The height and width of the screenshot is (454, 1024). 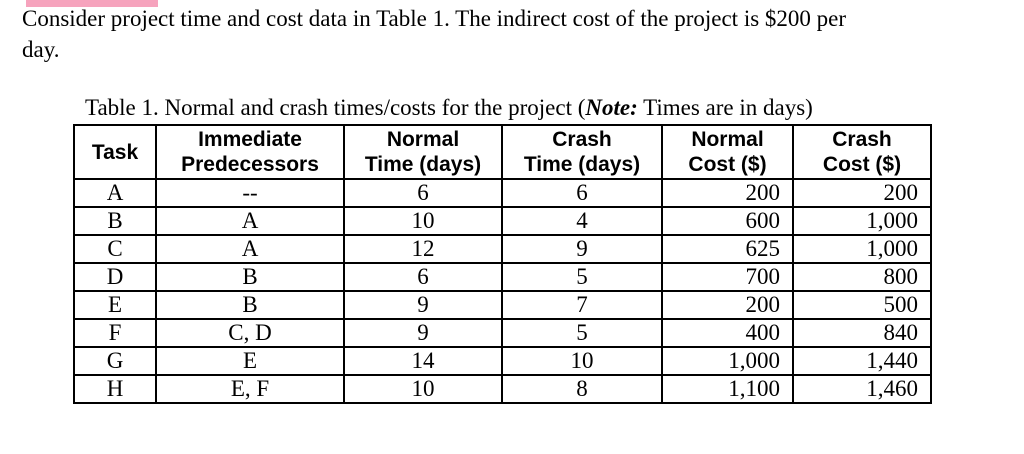 What do you see at coordinates (582, 193) in the screenshot?
I see `cell-crash-time: 6` at bounding box center [582, 193].